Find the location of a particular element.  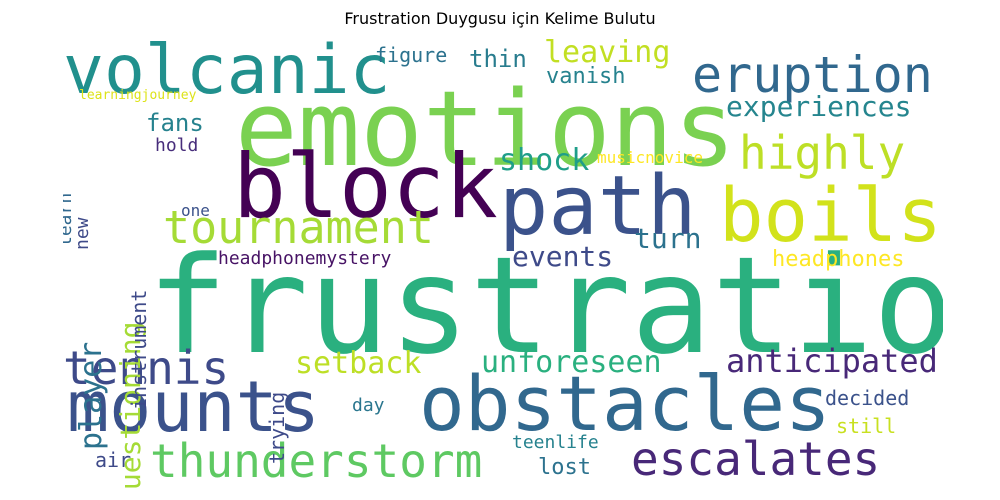

cloud-word-decided: decided is located at coordinates (867, 398).